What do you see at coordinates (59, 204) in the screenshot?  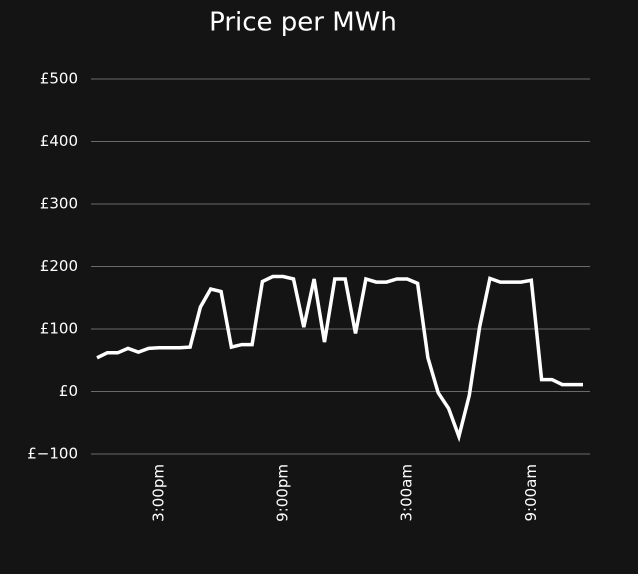 I see `y-tick-label: £300` at bounding box center [59, 204].